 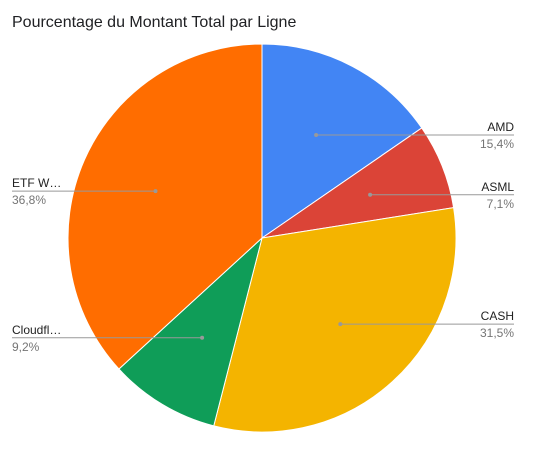 What do you see at coordinates (29, 200) in the screenshot?
I see `slice-value-label-4: 36,8%` at bounding box center [29, 200].